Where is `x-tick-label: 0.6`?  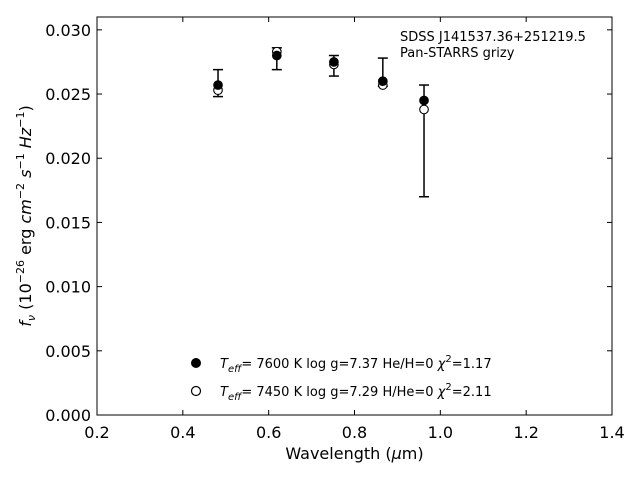
x-tick-label: 0.6 is located at coordinates (268, 432).